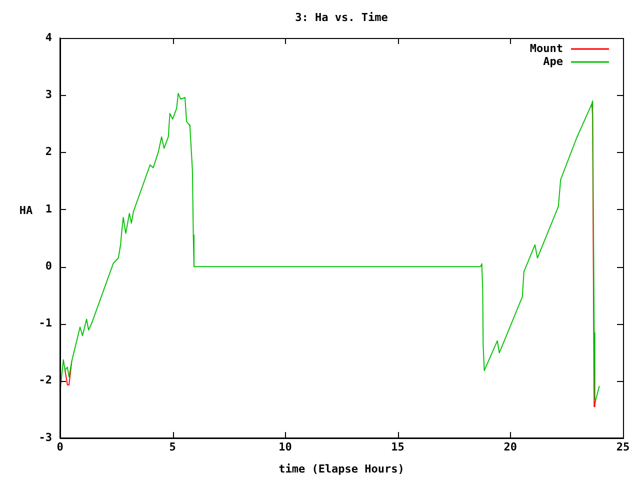 This screenshot has width=640, height=480. I want to click on y-tick-label: 3, so click(48, 94).